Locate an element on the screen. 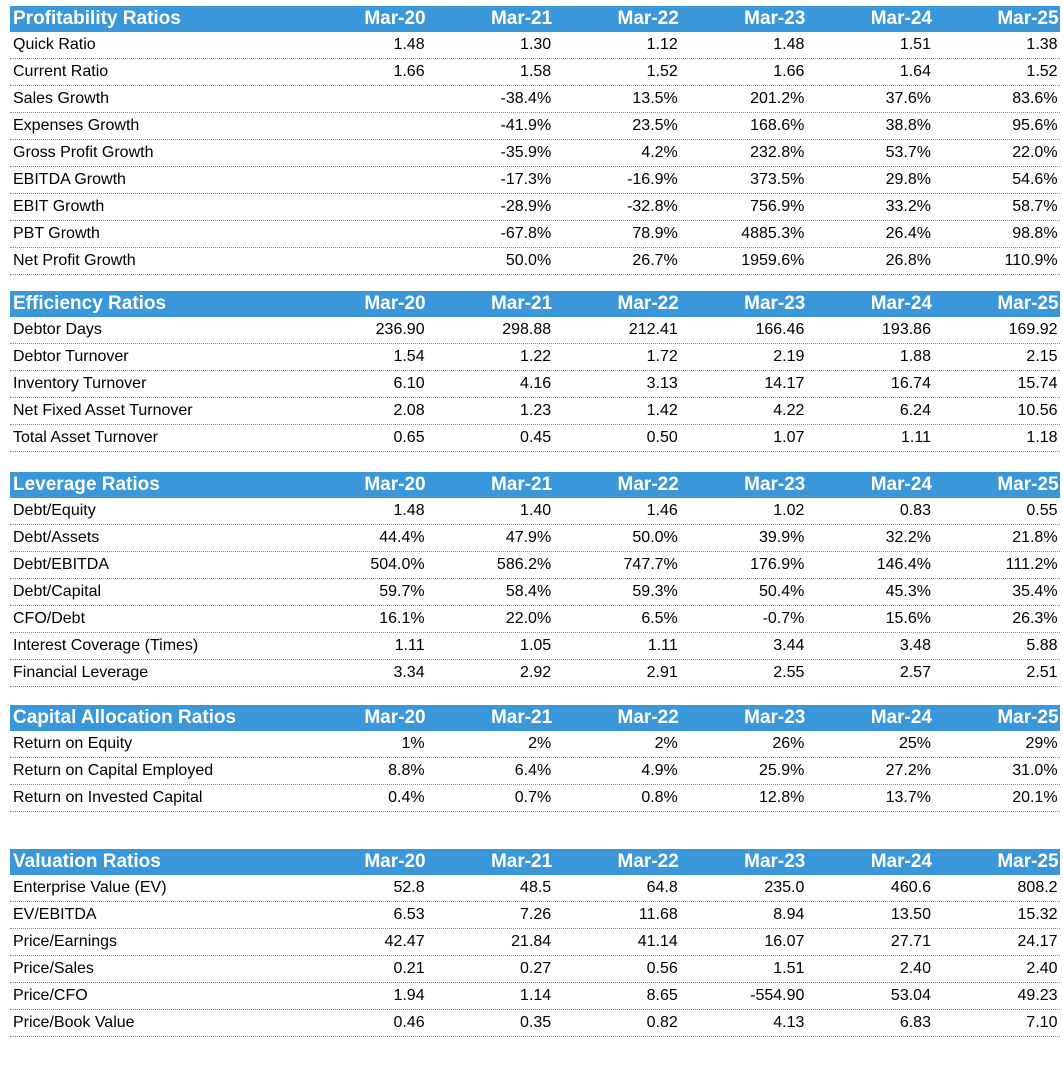 The width and height of the screenshot is (1063, 1070). value-cell: 59.7% is located at coordinates (402, 591).